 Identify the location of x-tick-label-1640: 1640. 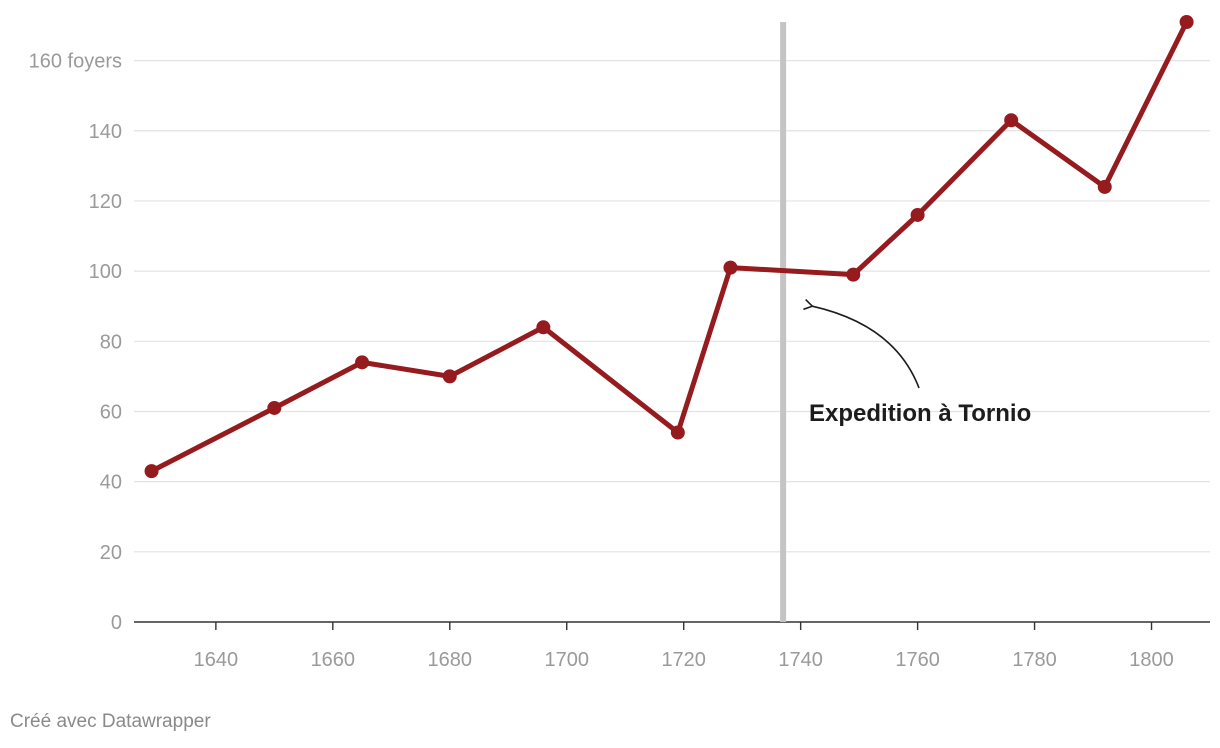
(216, 660).